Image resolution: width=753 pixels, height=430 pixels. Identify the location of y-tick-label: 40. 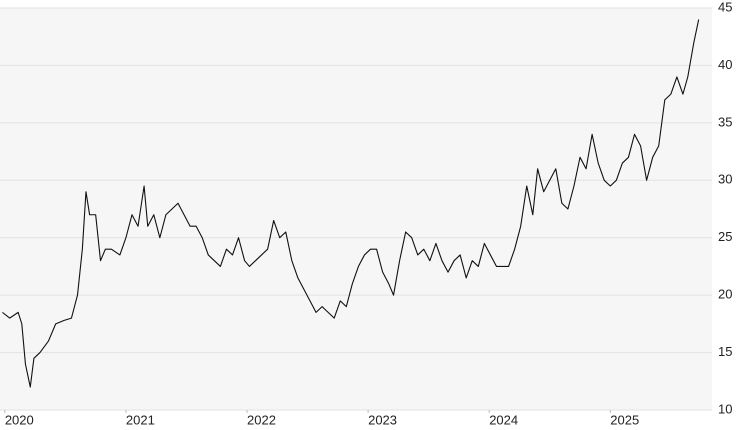
(725, 64).